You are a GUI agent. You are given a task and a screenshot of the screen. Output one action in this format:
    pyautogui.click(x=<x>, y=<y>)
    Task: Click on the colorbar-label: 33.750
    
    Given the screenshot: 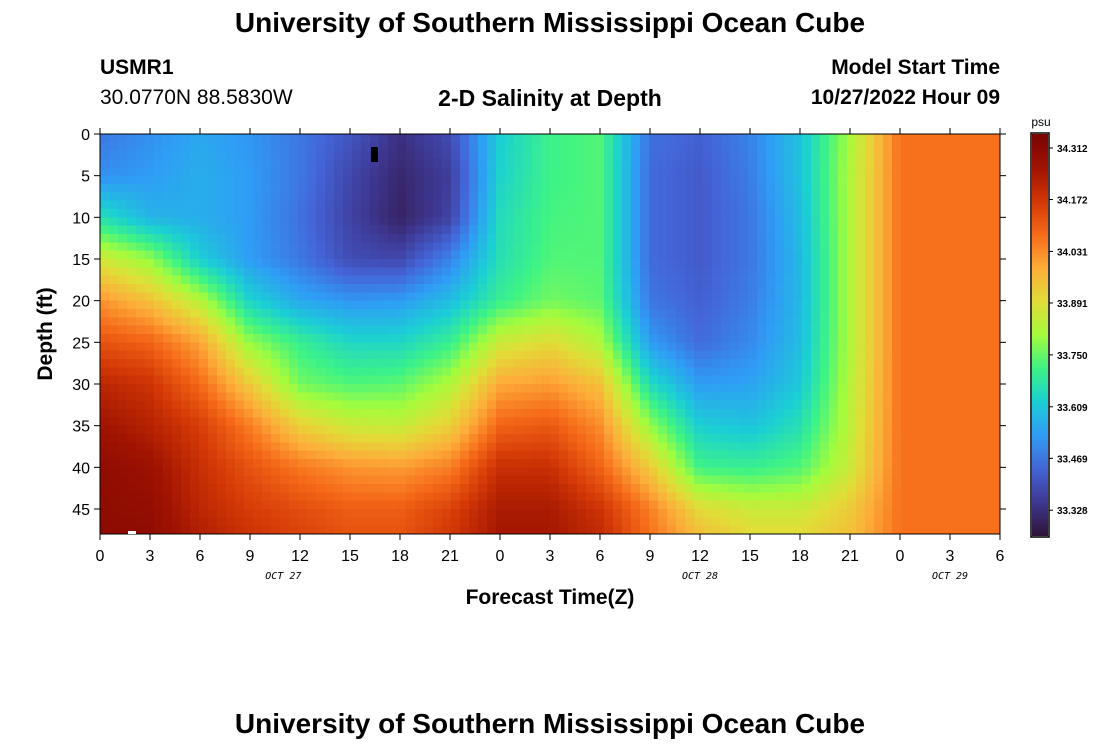 What is the action you would take?
    pyautogui.click(x=1072, y=356)
    